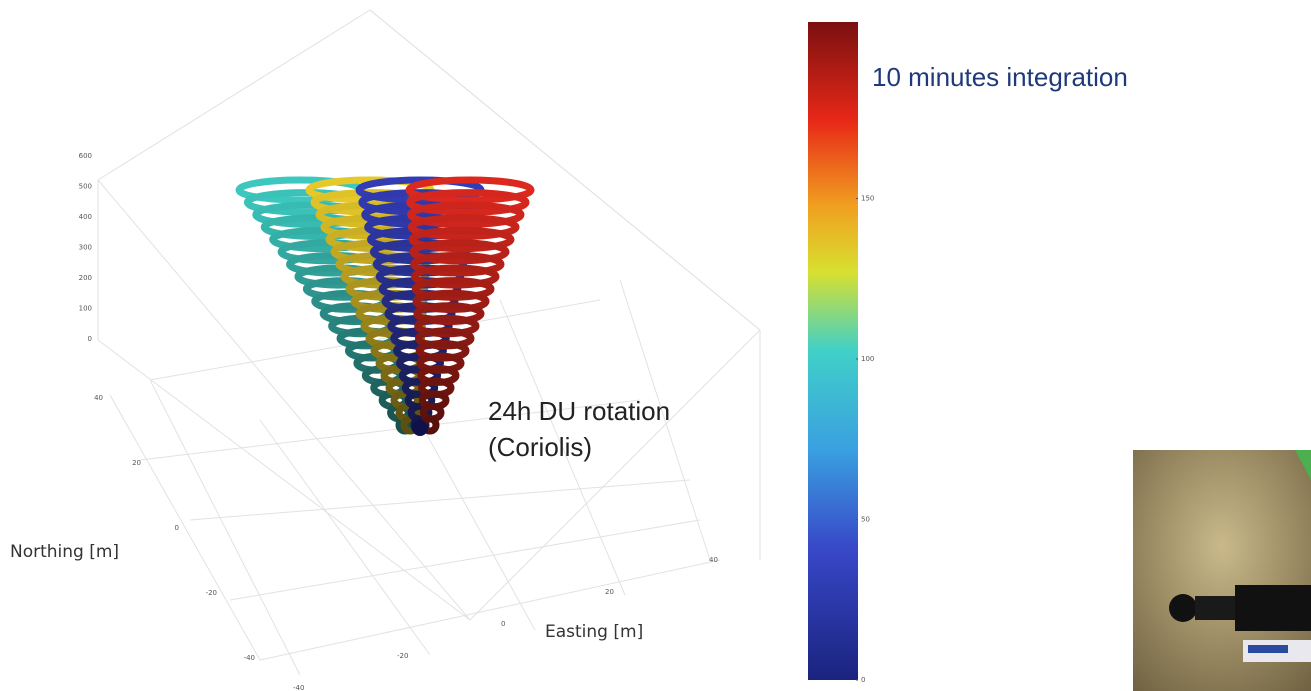  What do you see at coordinates (85, 217) in the screenshot?
I see `z-tick-label: 400` at bounding box center [85, 217].